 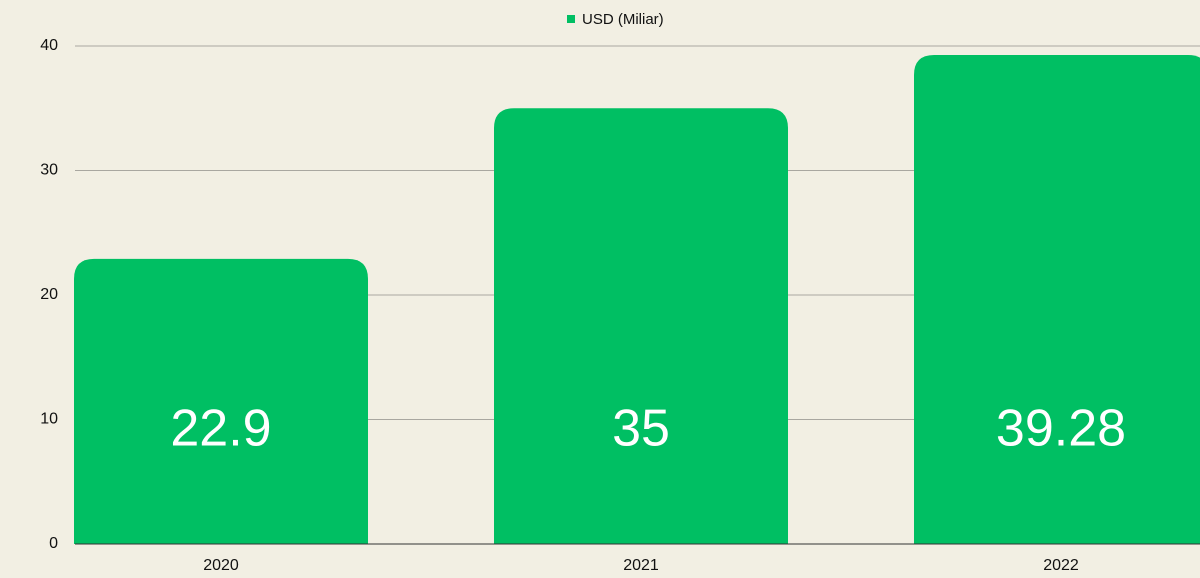 I want to click on x-tick-label: 2021, so click(x=641, y=565).